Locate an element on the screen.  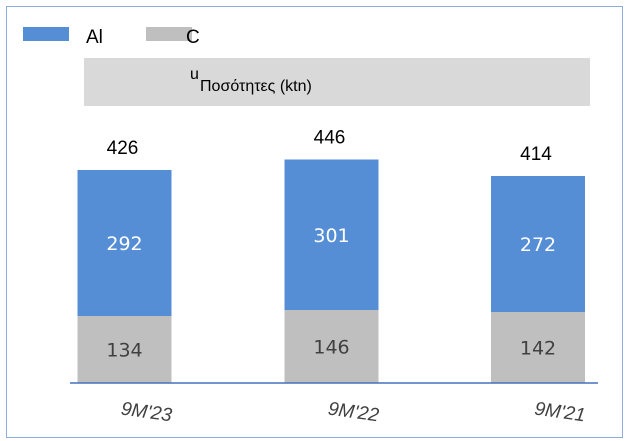
legend-label-al: Al is located at coordinates (94, 37).